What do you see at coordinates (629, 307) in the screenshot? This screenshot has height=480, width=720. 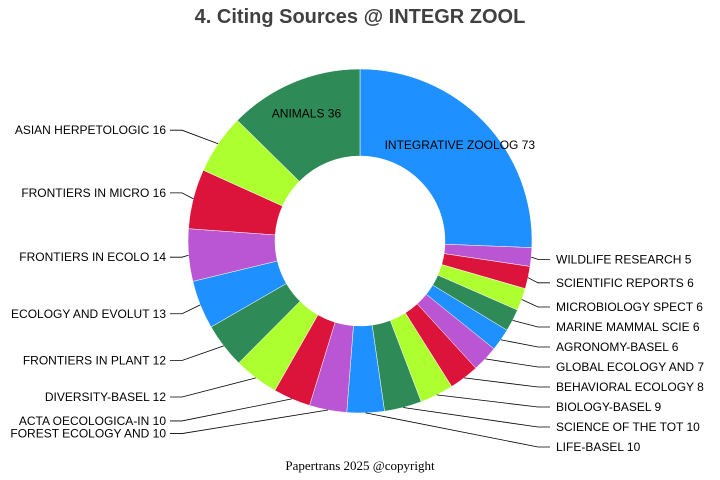 I see `slice-label: MICROBIOLOGY SPECT 6` at bounding box center [629, 307].